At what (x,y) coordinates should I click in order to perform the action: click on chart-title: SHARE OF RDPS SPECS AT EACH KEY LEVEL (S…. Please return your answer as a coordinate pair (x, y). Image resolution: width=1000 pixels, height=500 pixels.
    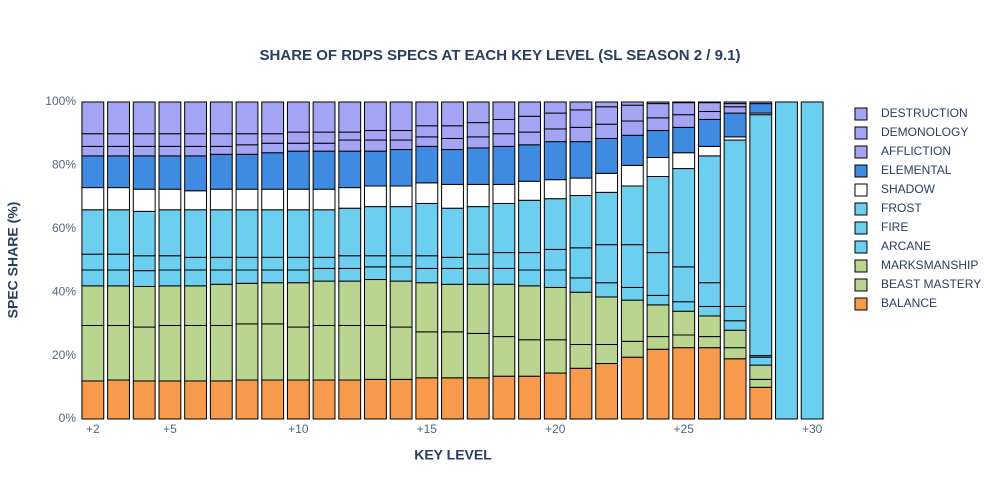
    Looking at the image, I should click on (500, 55).